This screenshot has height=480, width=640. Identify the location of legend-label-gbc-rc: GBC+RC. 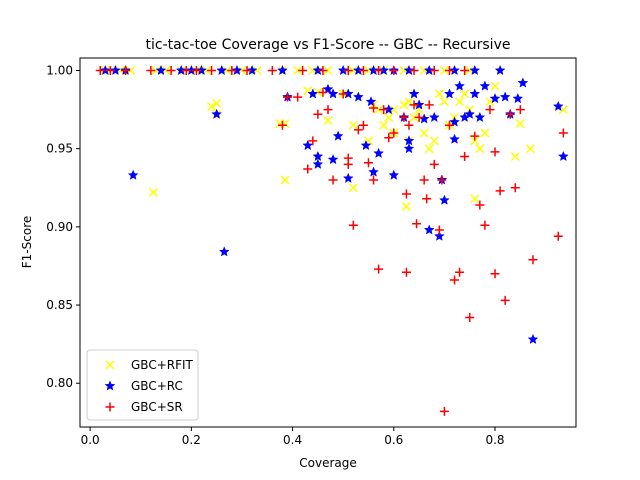
(157, 386).